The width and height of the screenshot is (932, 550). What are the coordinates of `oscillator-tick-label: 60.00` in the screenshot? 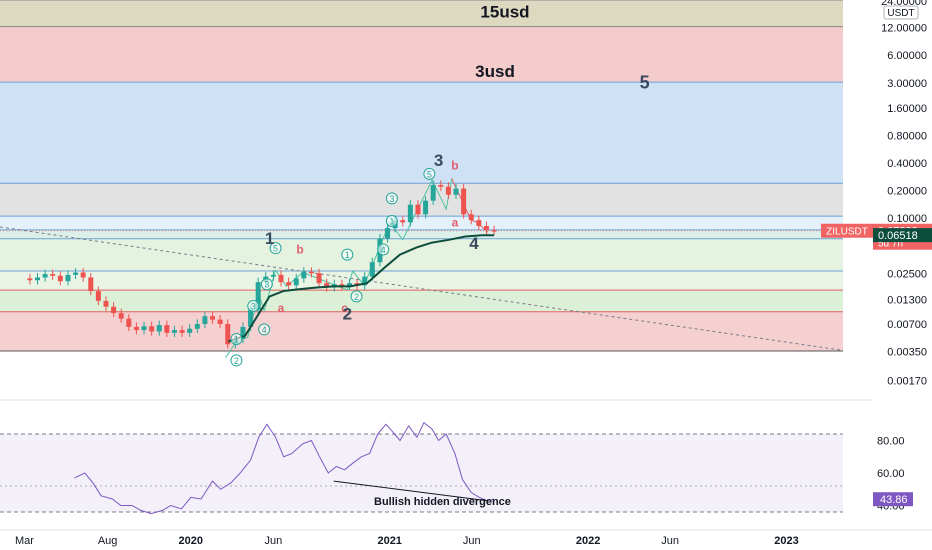 It's located at (891, 474).